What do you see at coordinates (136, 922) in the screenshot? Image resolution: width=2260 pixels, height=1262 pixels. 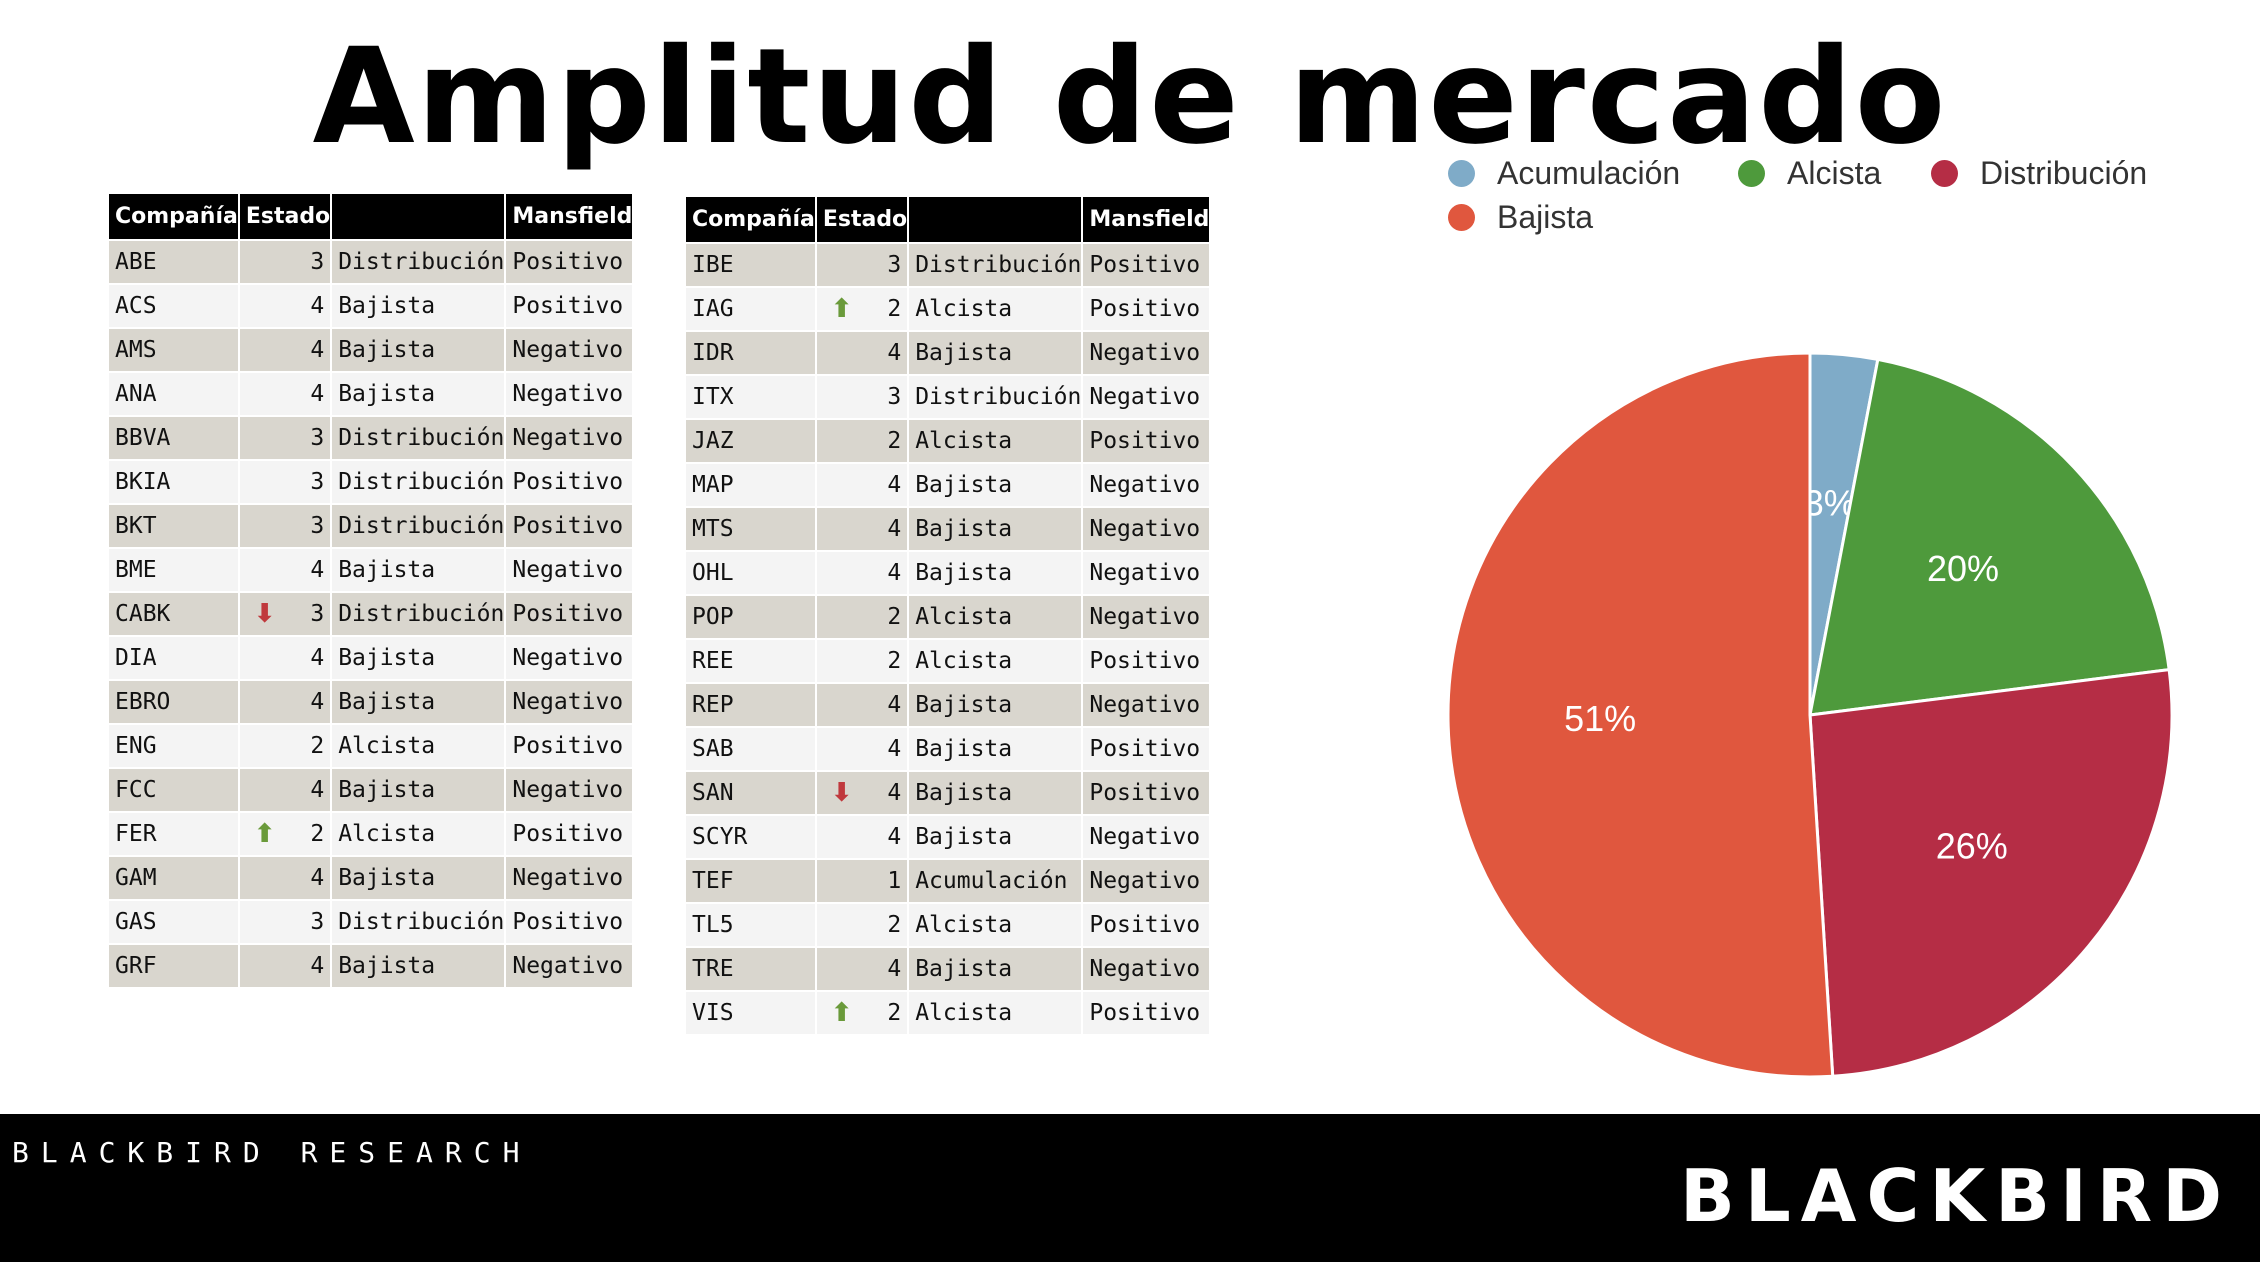 I see `company-cell-text: GAS` at bounding box center [136, 922].